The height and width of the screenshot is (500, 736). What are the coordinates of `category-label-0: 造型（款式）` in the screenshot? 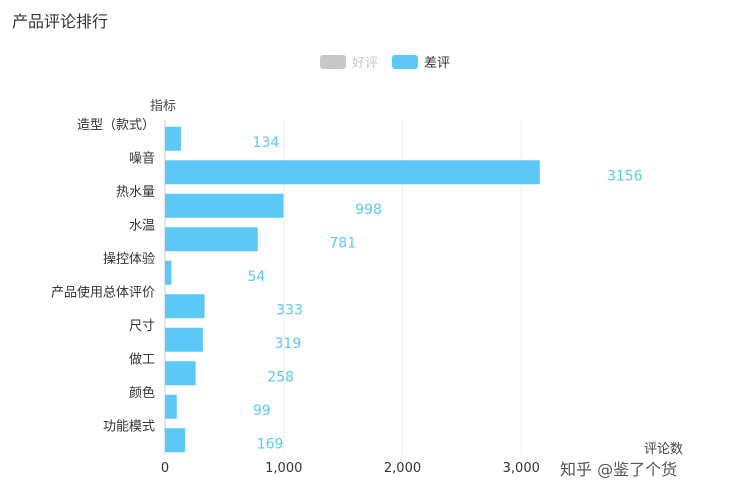 It's located at (116, 125).